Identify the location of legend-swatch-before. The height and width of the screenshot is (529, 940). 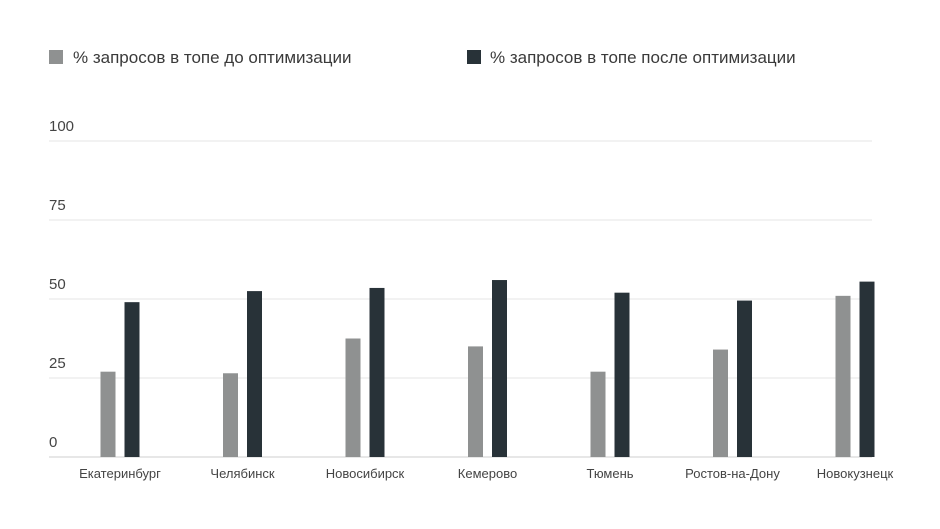
(56, 57).